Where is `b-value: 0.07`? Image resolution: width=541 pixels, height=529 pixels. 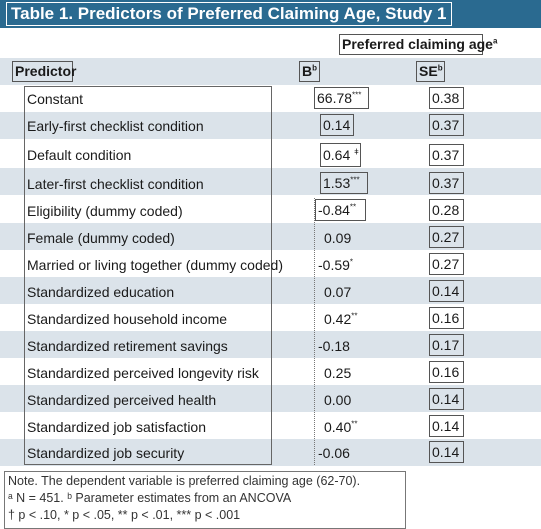
b-value: 0.07 is located at coordinates (338, 292).